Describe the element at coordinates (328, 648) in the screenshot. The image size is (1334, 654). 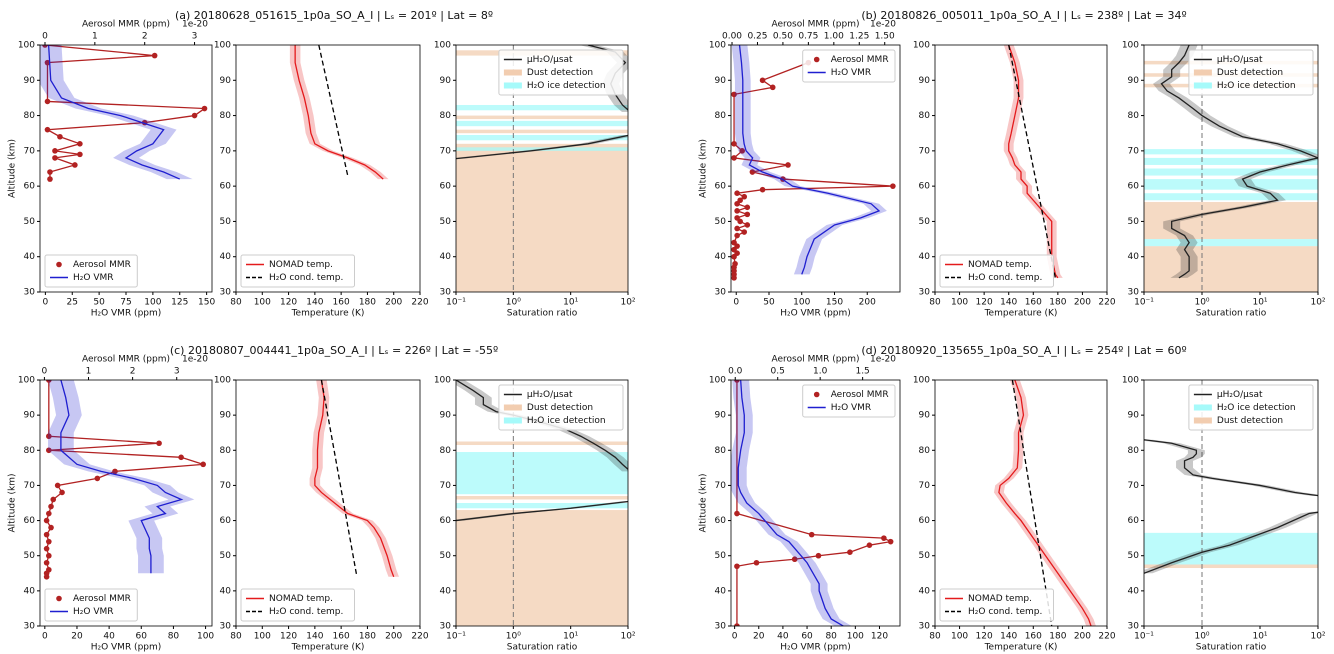
I see `x-axis-label: Temperature (K)` at that location.